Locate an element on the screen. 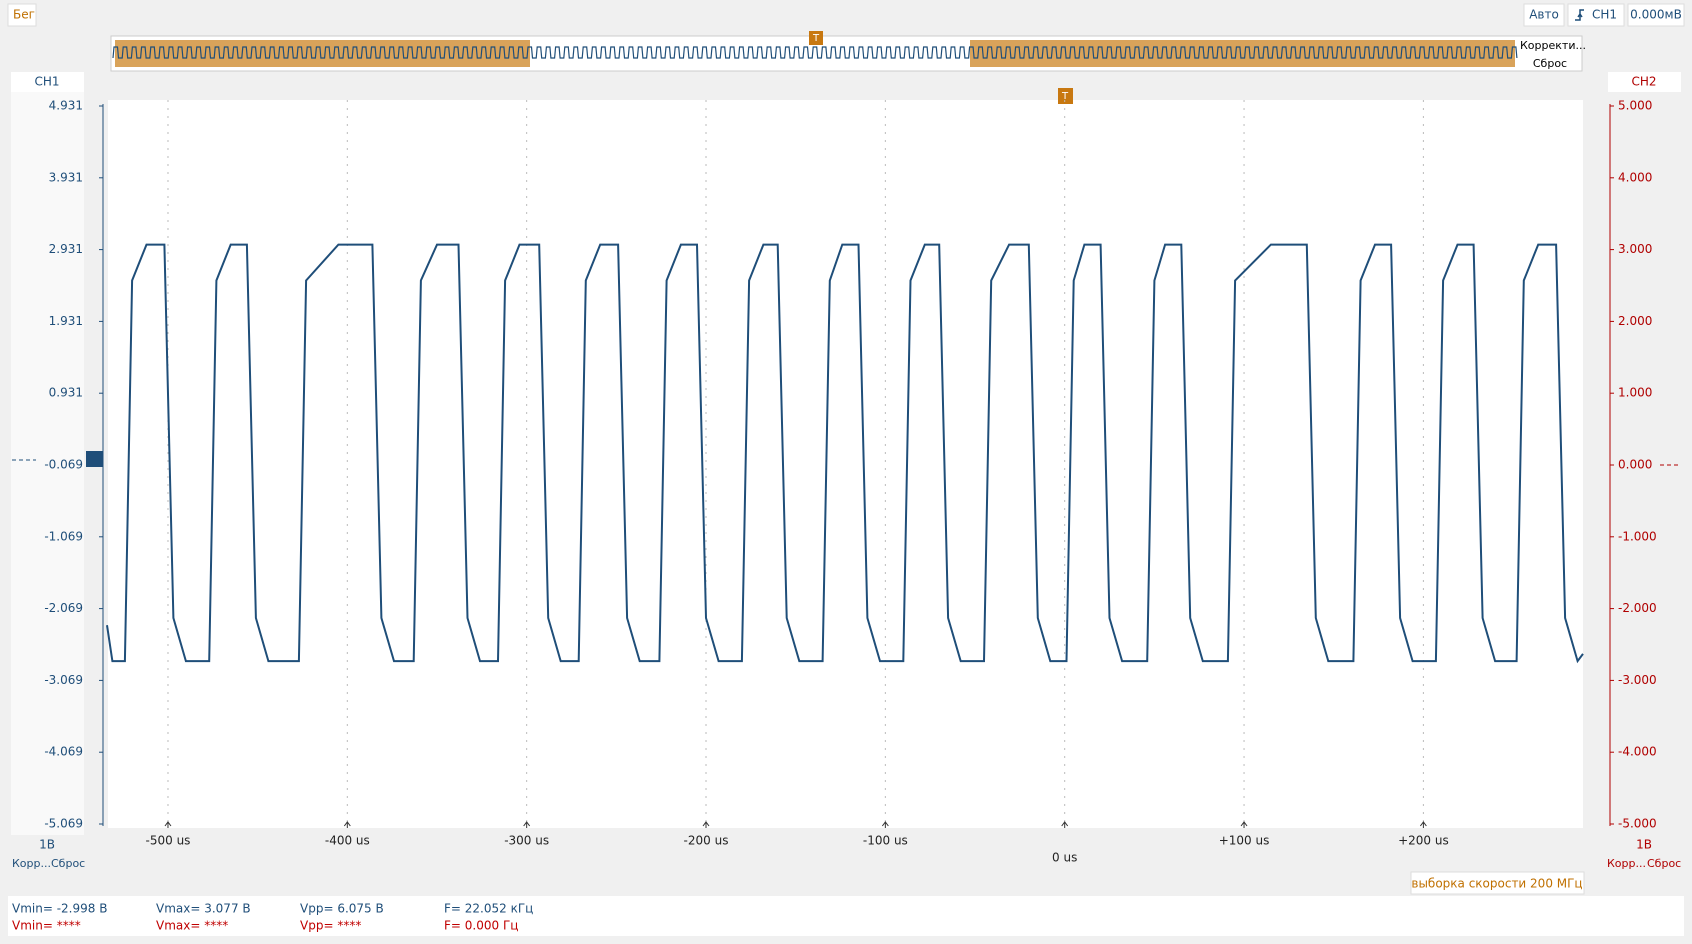  x-tick-label: +100 us is located at coordinates (1244, 841).